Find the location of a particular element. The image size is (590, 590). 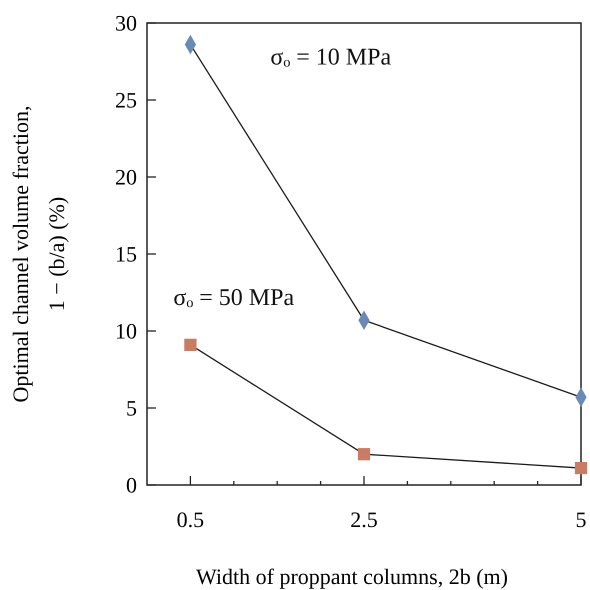

y-tick-label: 25 is located at coordinates (126, 100).